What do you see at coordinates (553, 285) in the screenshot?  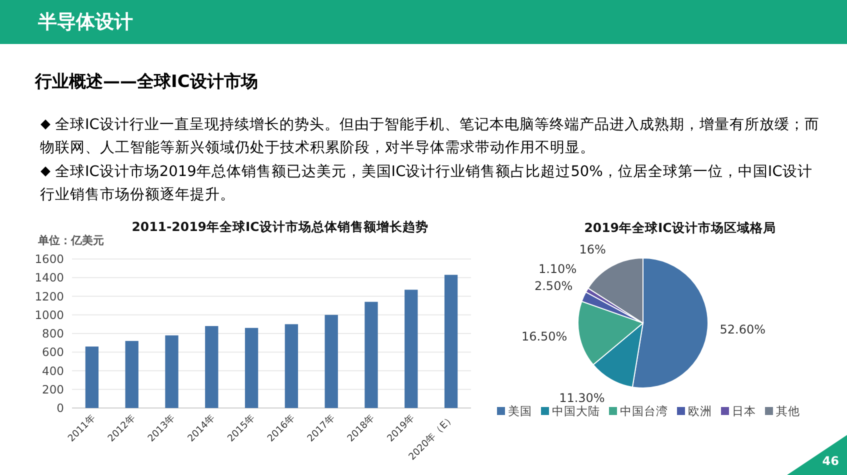 I see `data-label: 2.50%` at bounding box center [553, 285].